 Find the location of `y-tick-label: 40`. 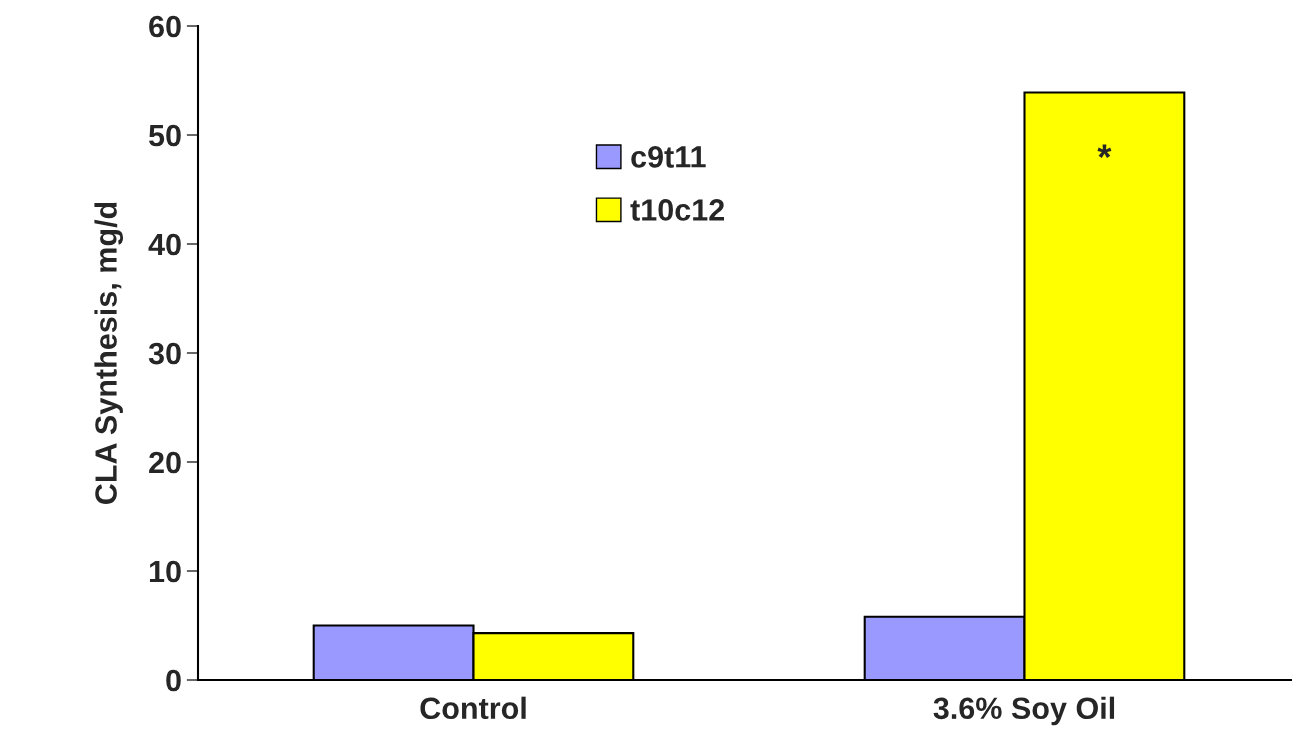

y-tick-label: 40 is located at coordinates (164, 244).